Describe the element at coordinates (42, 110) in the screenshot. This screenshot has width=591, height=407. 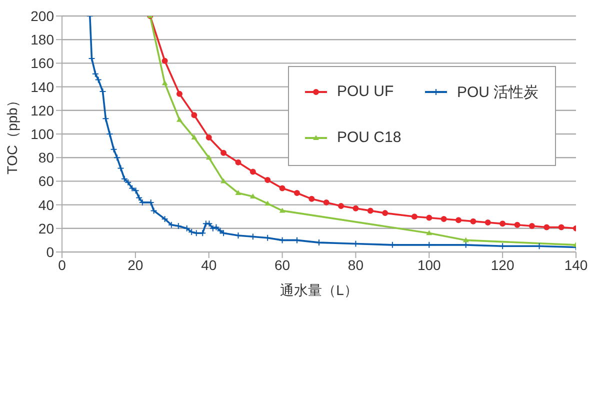
I see `y-tick-label: 120` at that location.